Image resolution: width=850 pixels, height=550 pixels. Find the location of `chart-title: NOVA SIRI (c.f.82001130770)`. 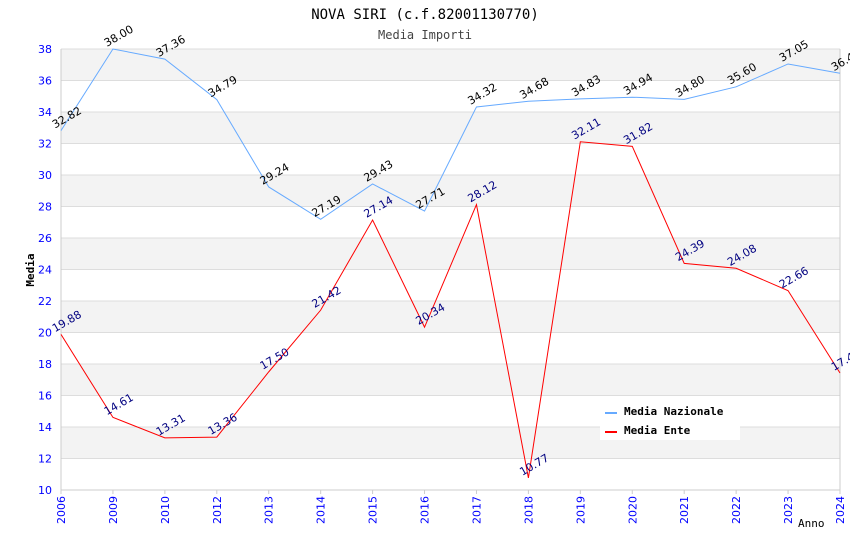

chart-title: NOVA SIRI (c.f.82001130770) is located at coordinates (425, 15).